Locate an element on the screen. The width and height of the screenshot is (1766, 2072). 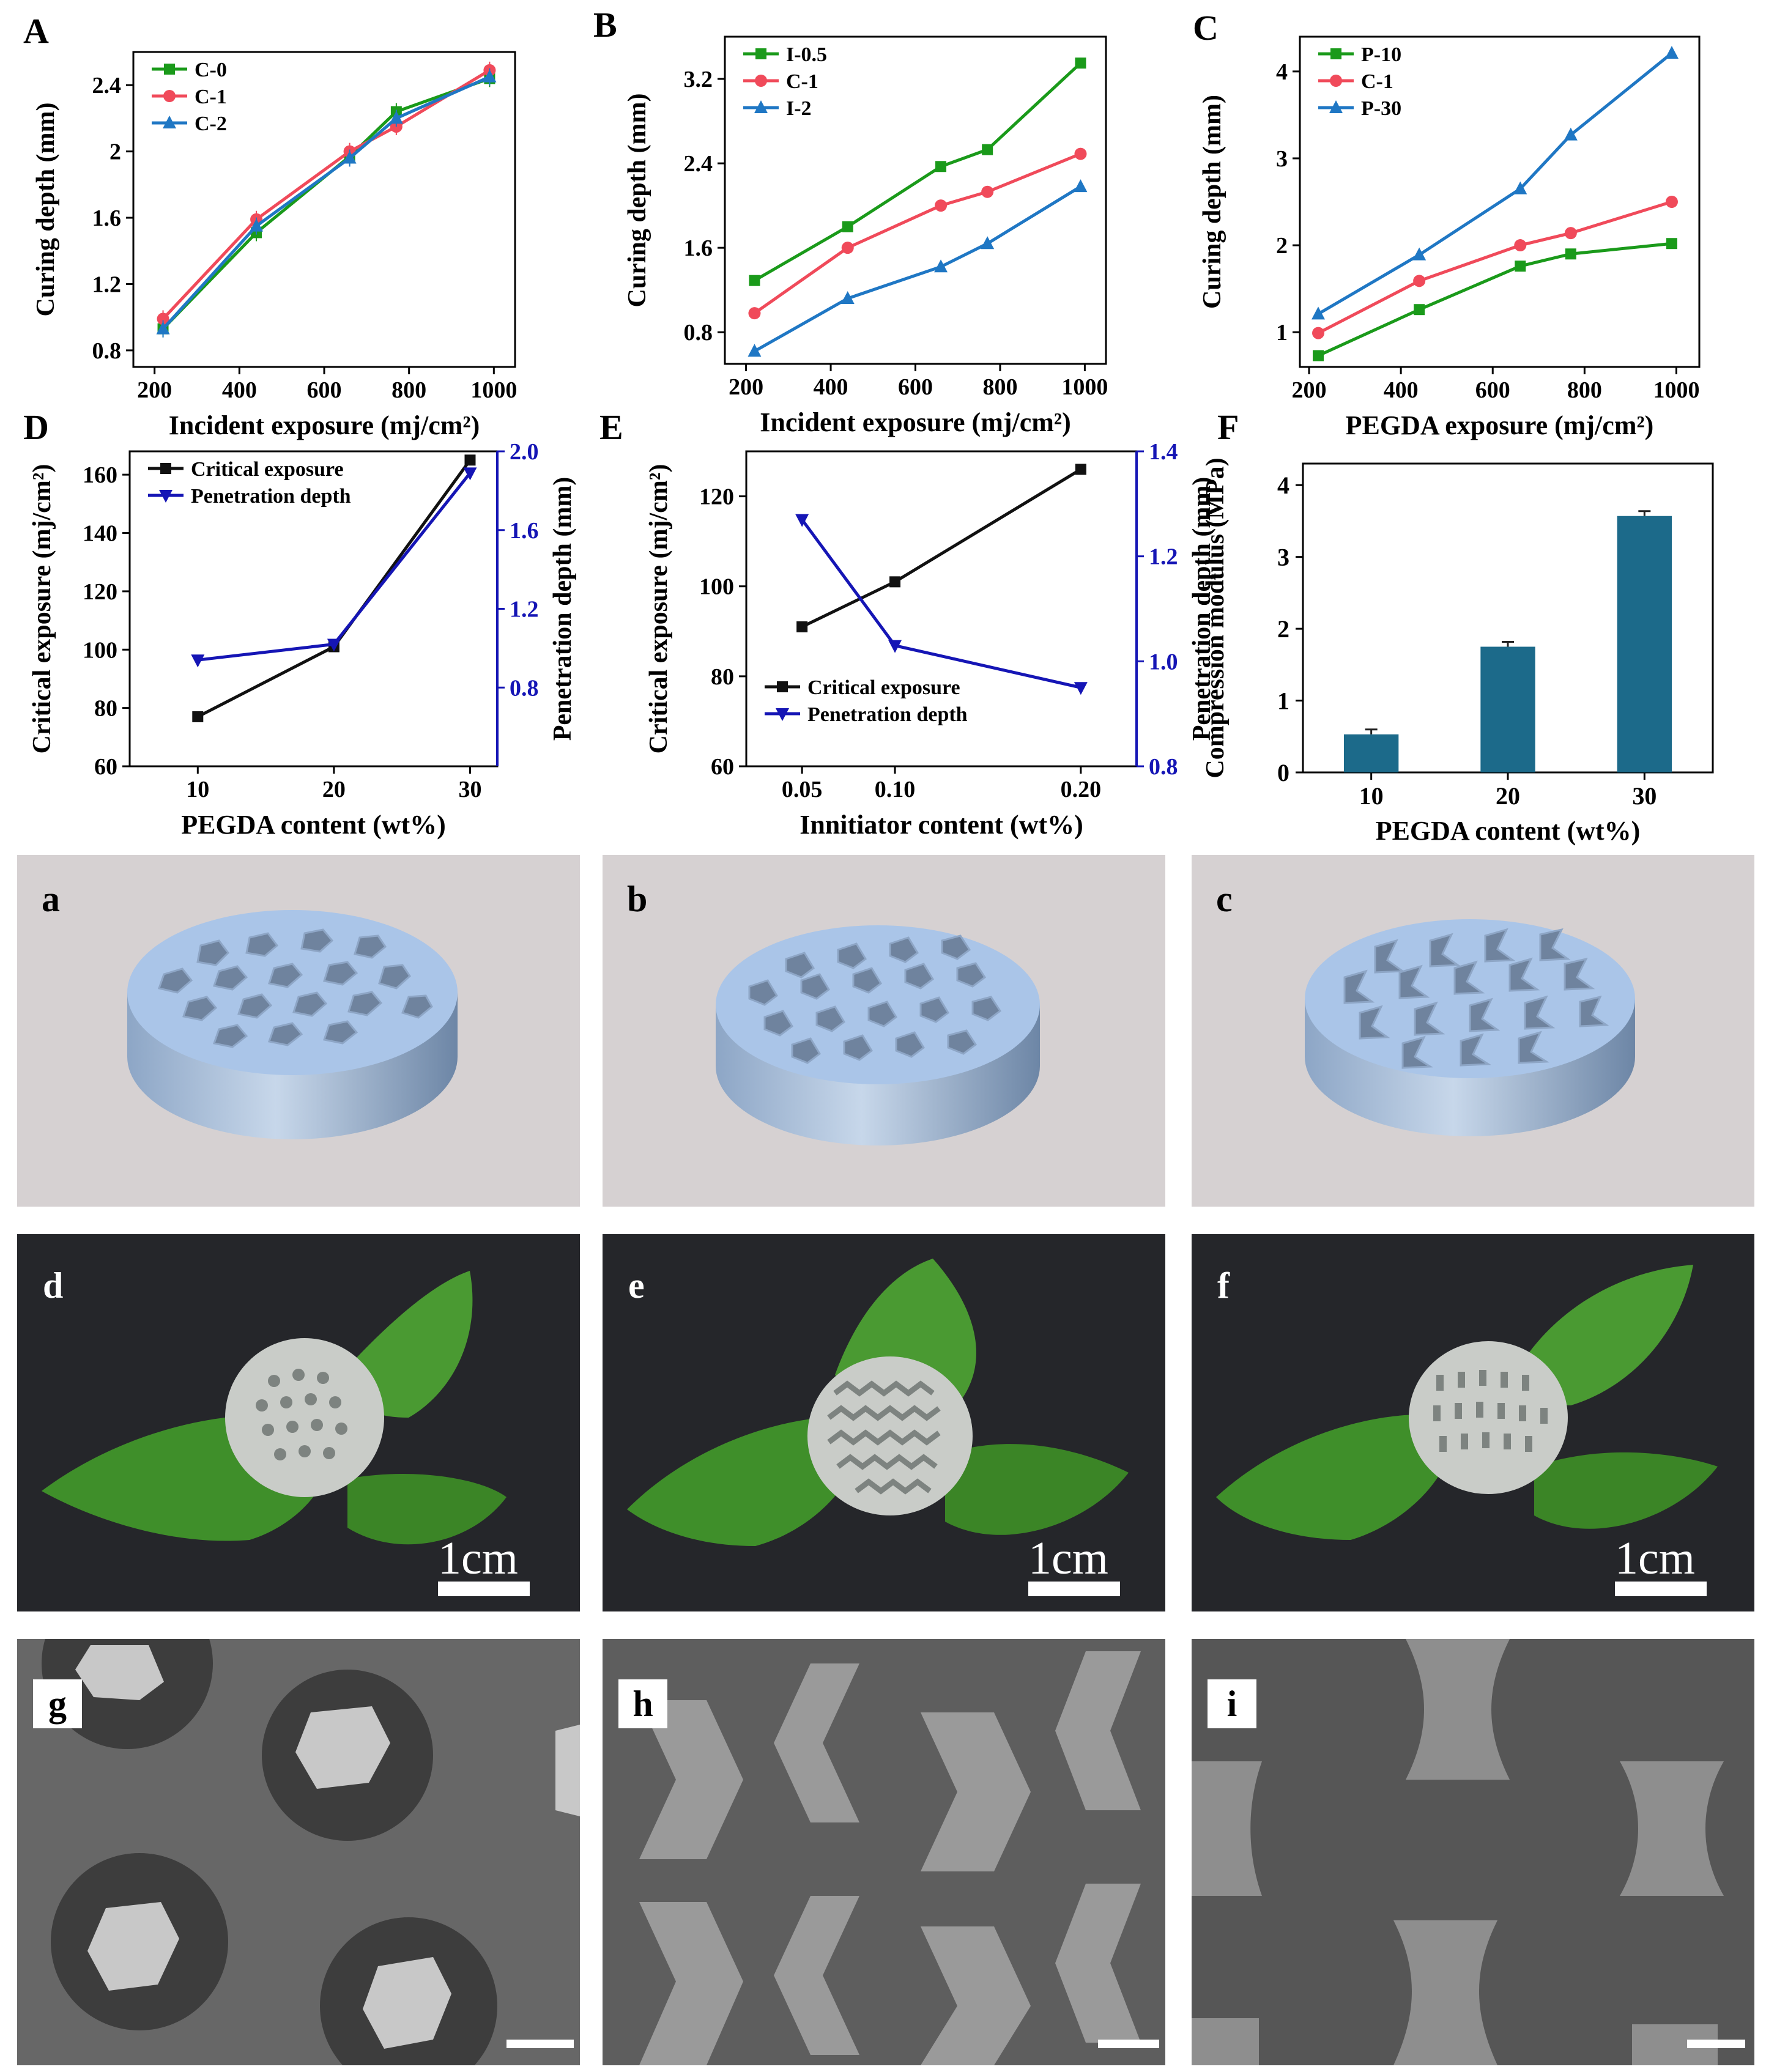
y-tick-label: 120 is located at coordinates (717, 497).